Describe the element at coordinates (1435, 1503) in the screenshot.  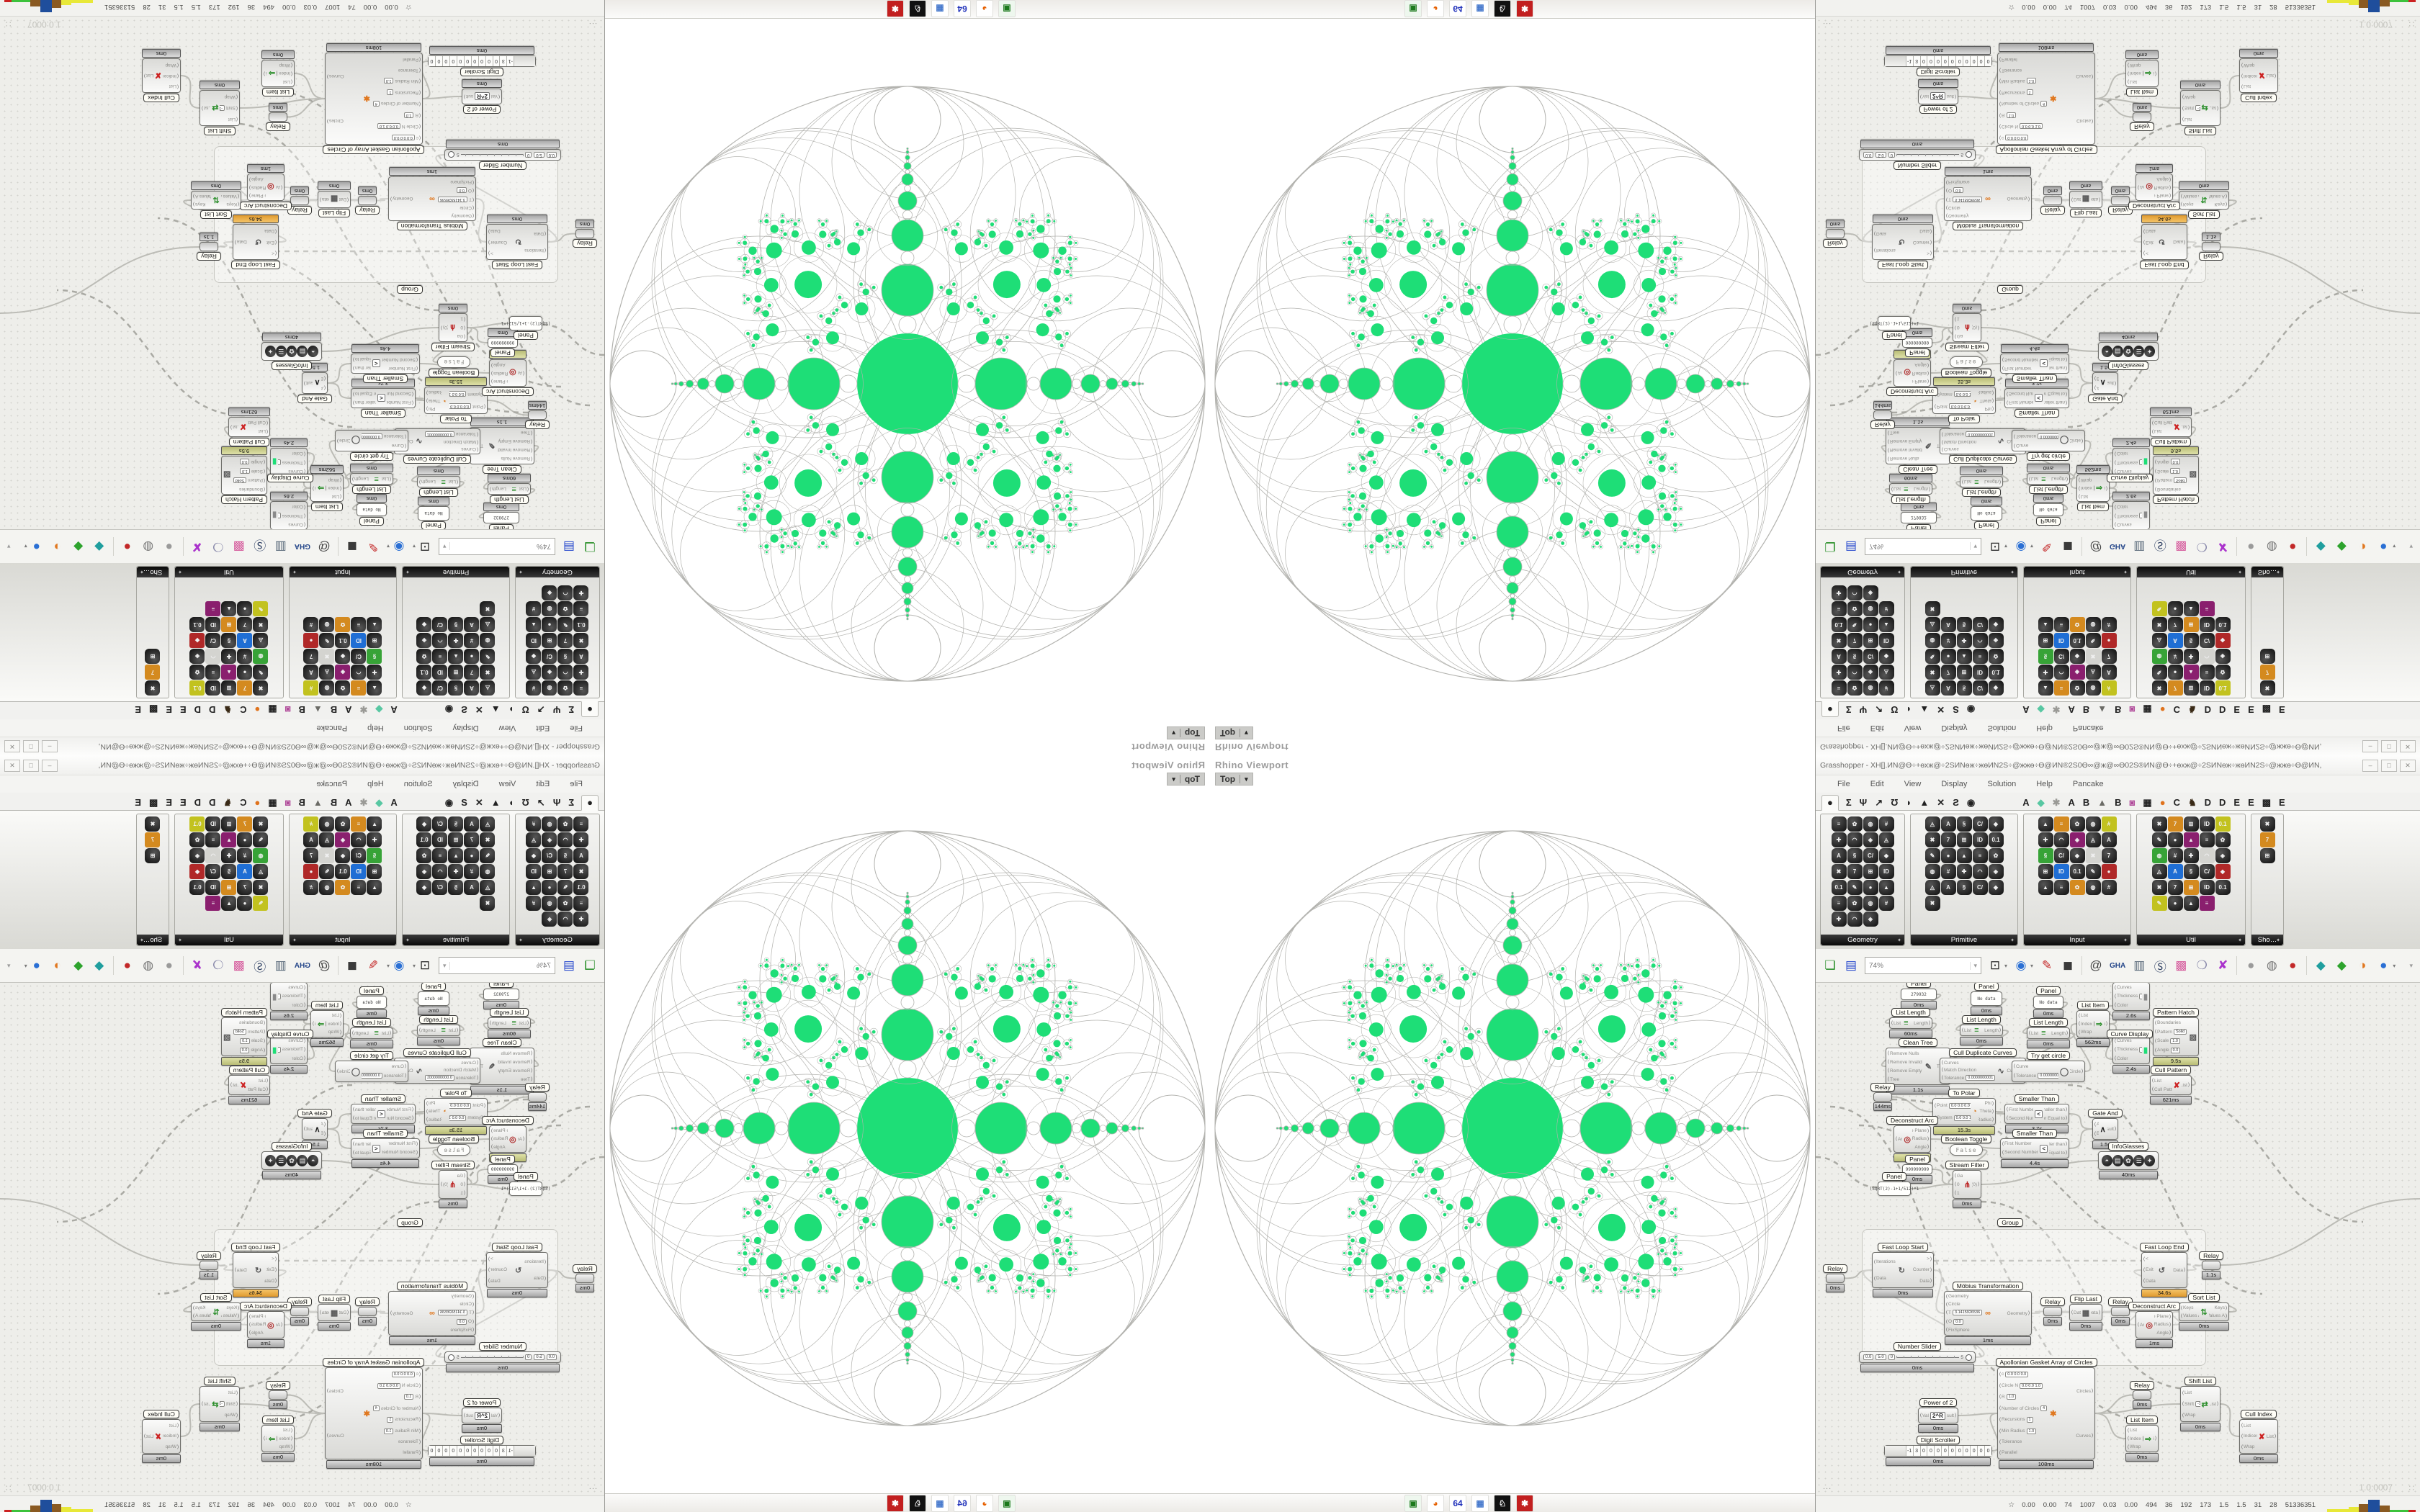
I see `firefox-icon: ◕` at that location.